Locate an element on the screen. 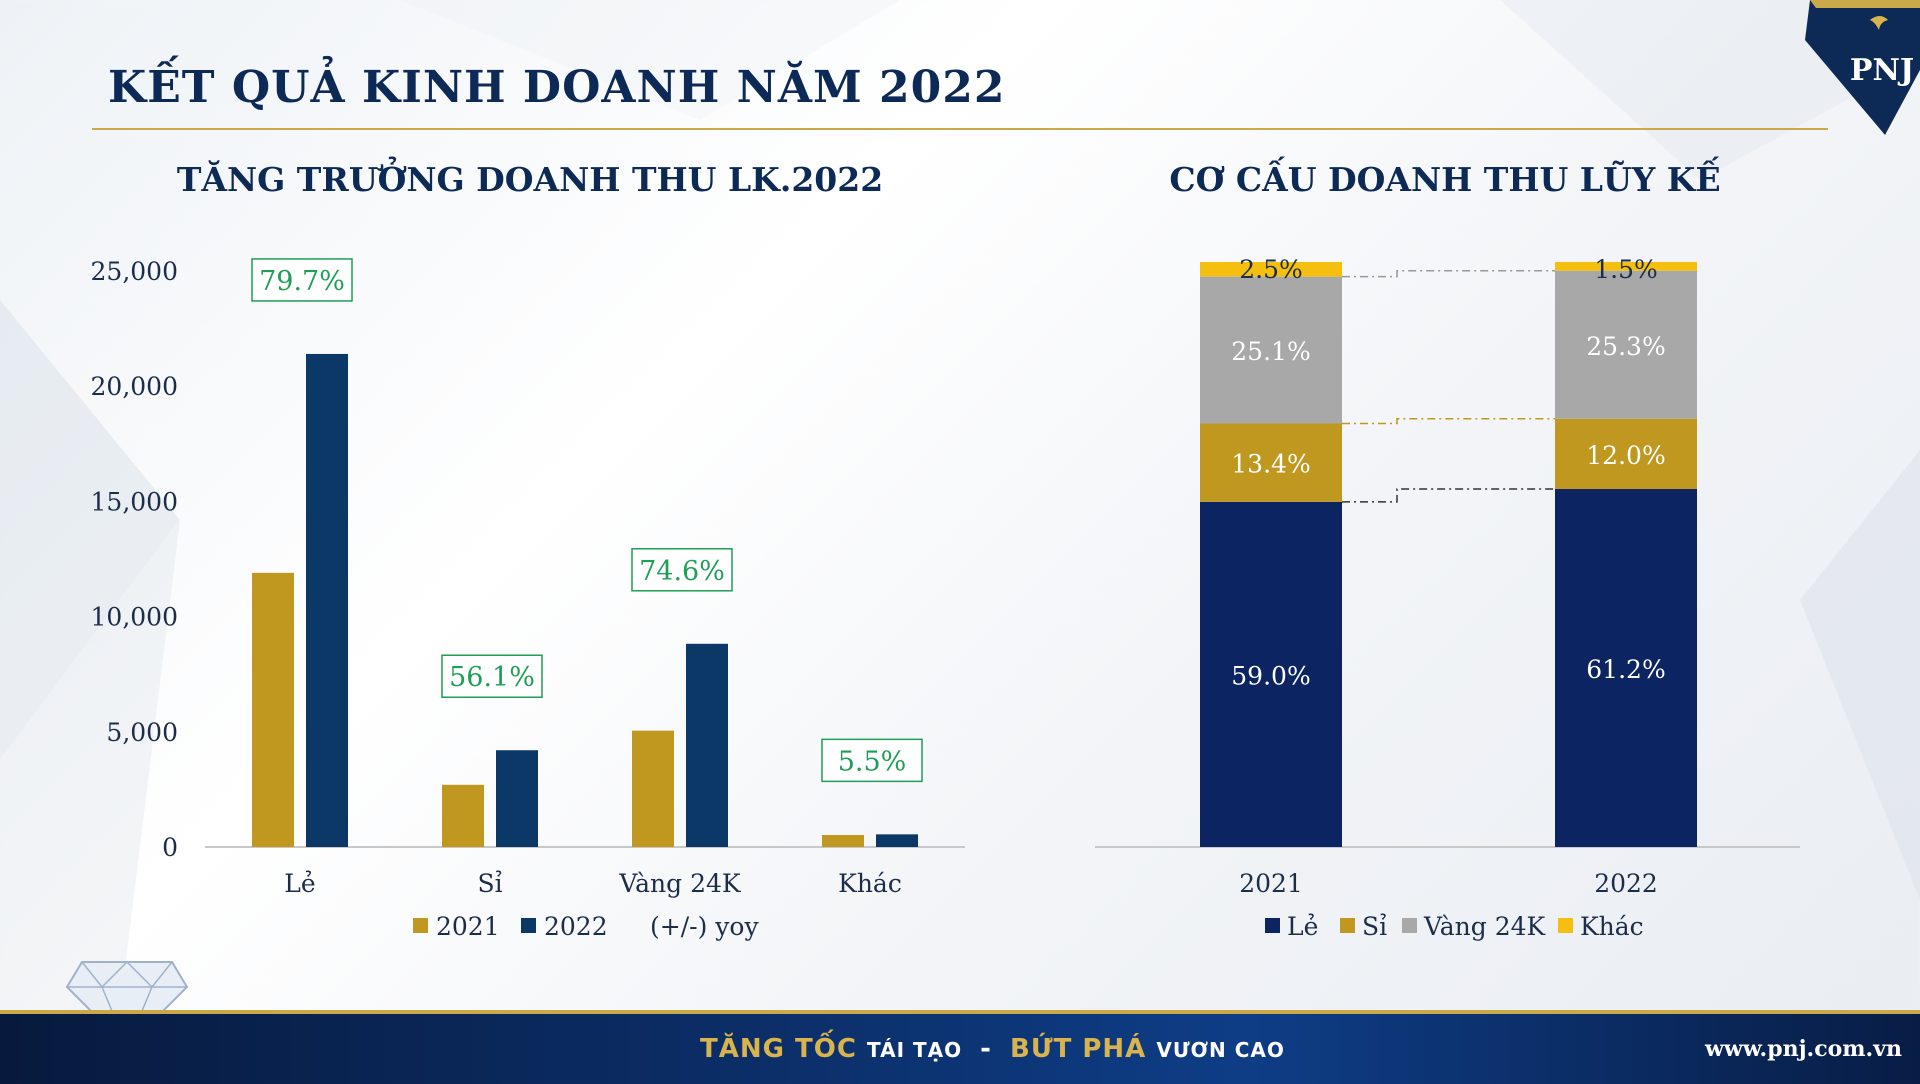  segment-label: 12.0% is located at coordinates (1625, 455).